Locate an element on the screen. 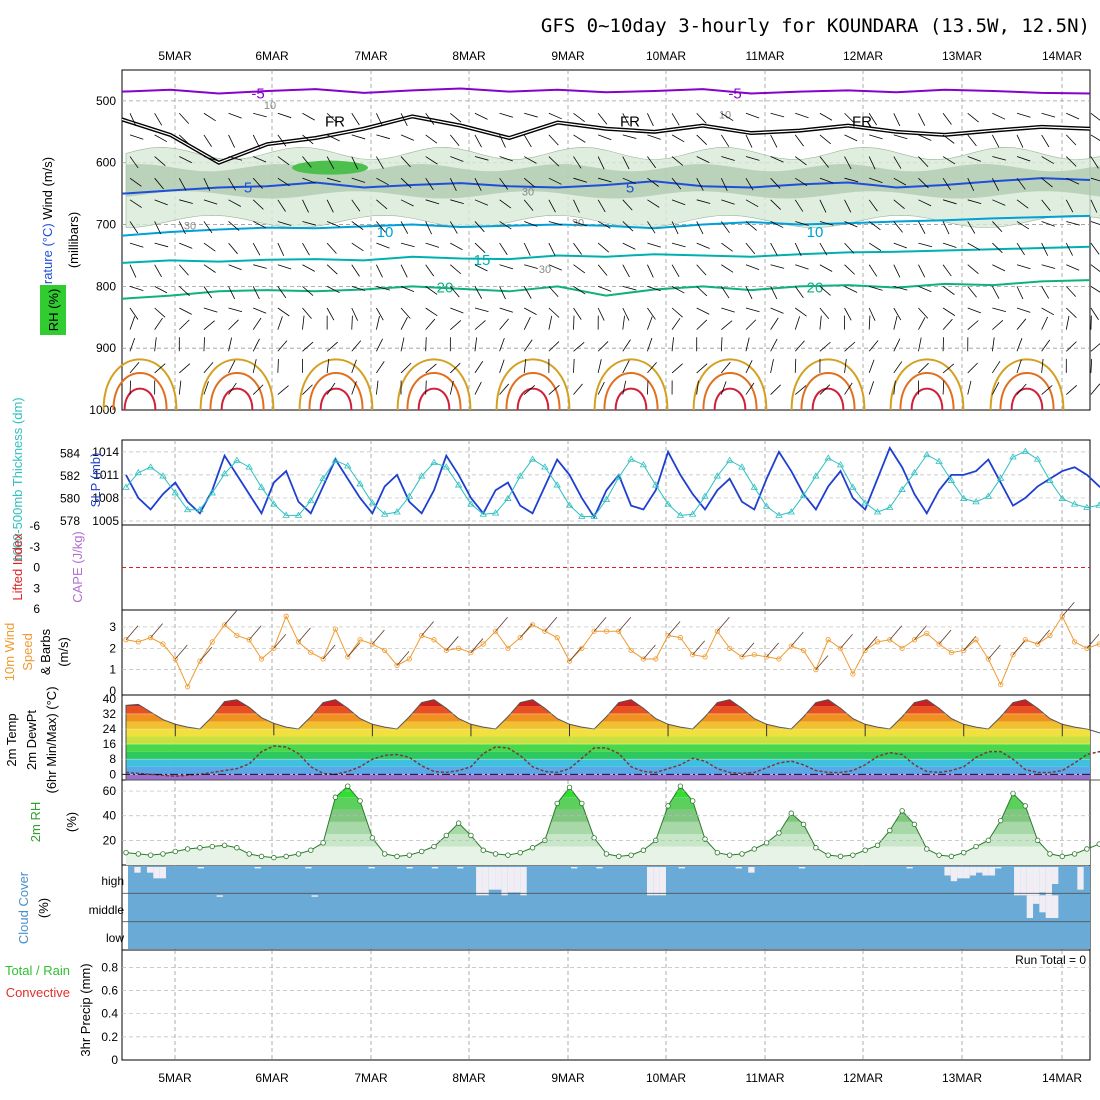 This screenshot has height=1100, width=1100. rh-band is located at coordinates (608, 803).